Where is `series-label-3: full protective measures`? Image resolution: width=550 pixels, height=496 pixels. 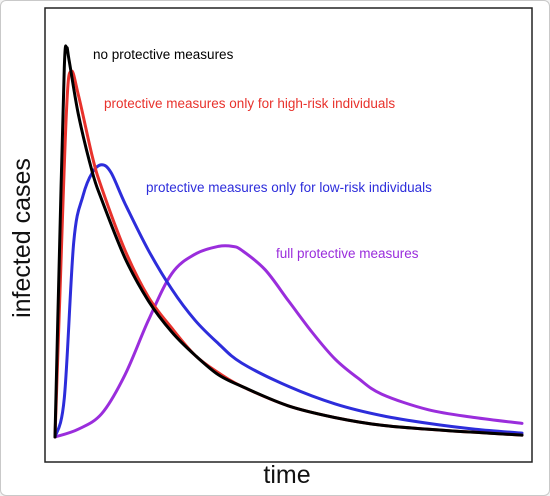
series-label-3: full protective measures is located at coordinates (347, 253).